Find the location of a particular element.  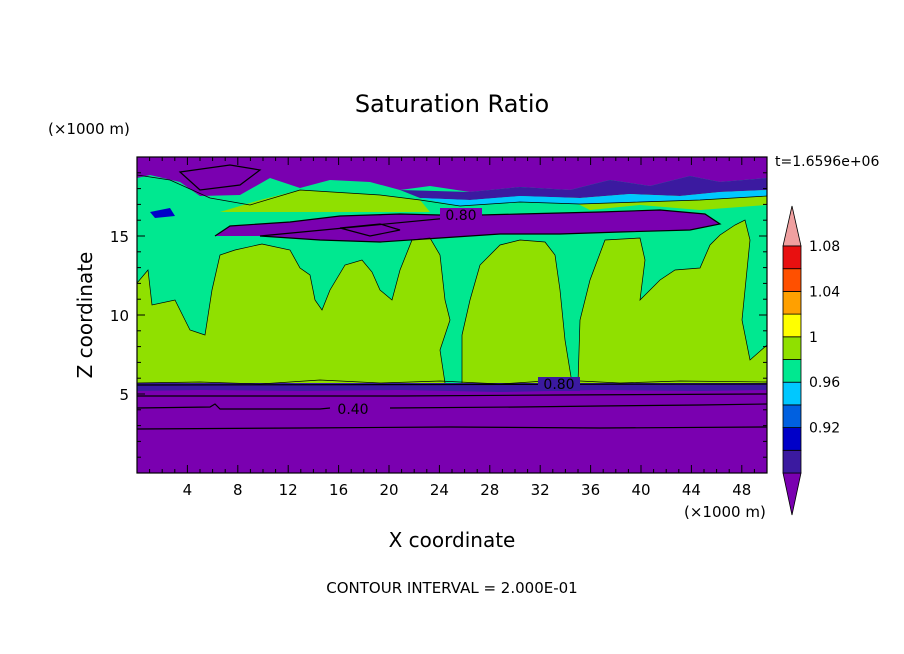

x-axis-unit: (×1000 m) is located at coordinates (725, 512).